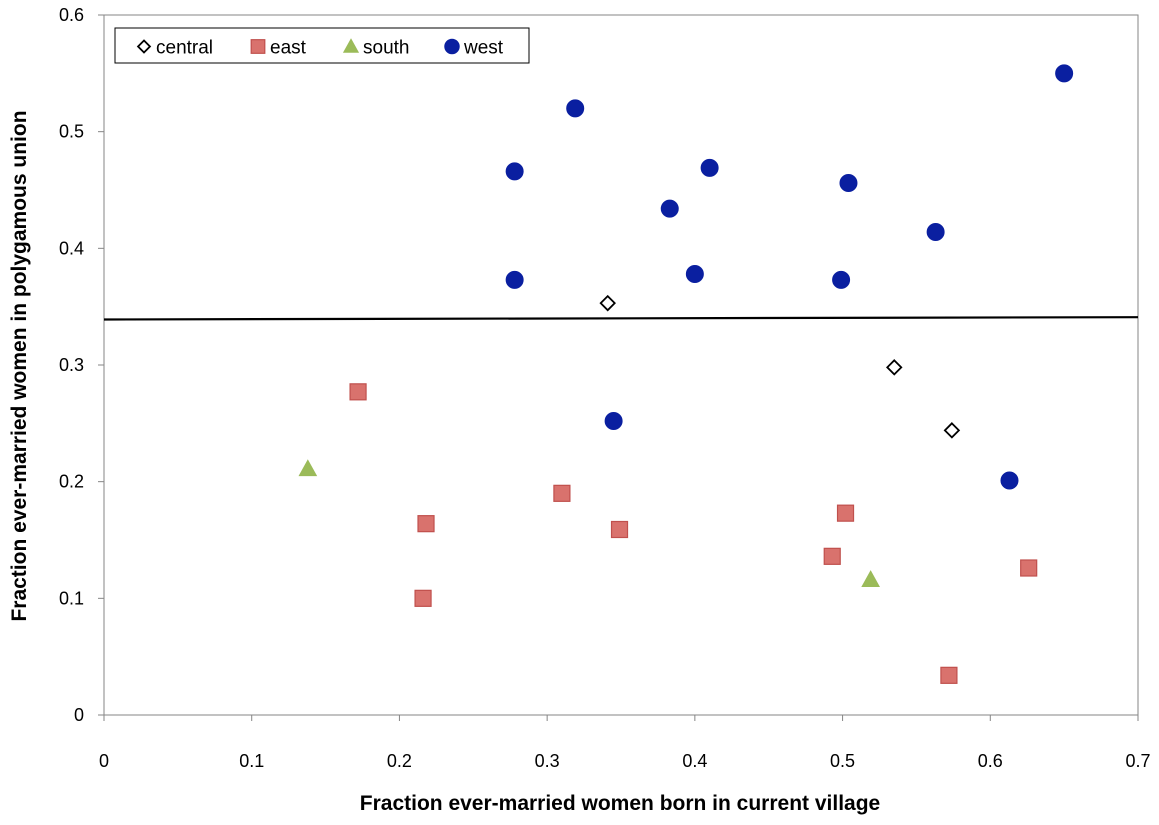  I want to click on y-tick-label: 0, so click(79, 715).